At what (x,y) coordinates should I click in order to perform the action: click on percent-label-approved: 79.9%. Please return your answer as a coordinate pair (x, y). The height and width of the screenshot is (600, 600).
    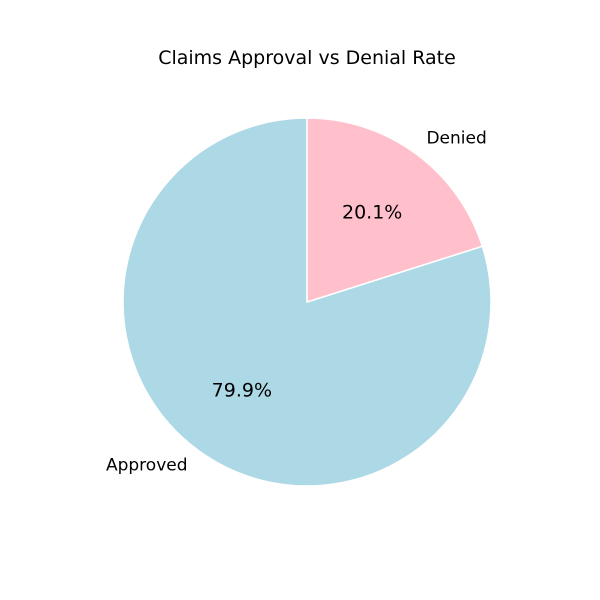
    Looking at the image, I should click on (242, 391).